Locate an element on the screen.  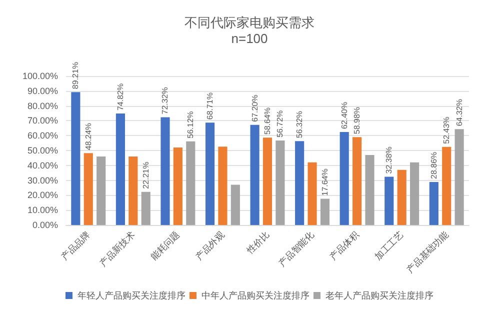
data-label: 58.98% is located at coordinates (357, 120).